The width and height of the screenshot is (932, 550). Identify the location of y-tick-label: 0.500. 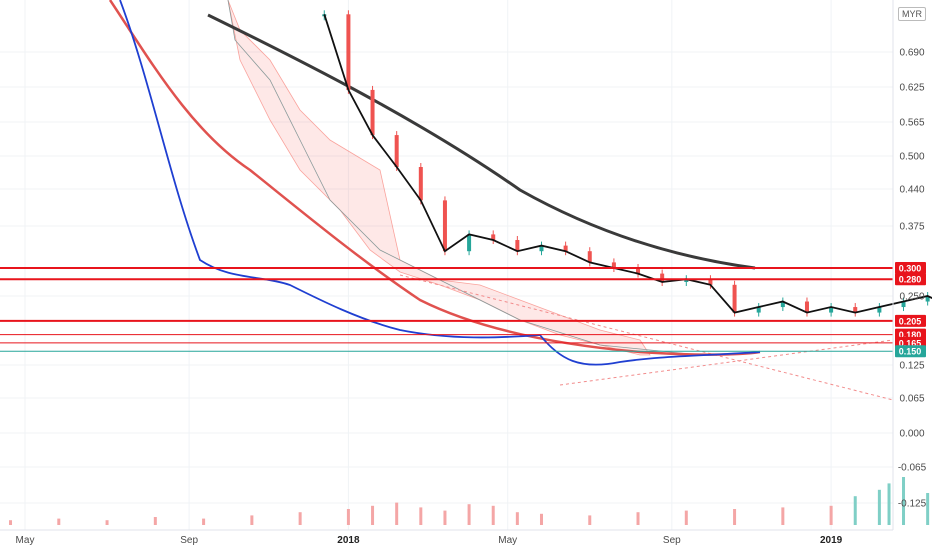
(911, 157).